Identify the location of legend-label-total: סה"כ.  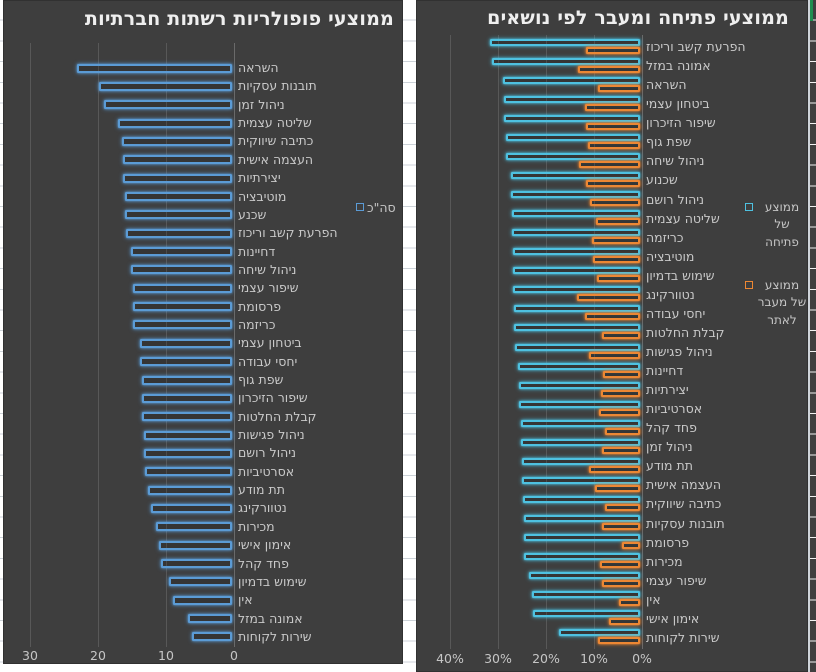
(381, 207).